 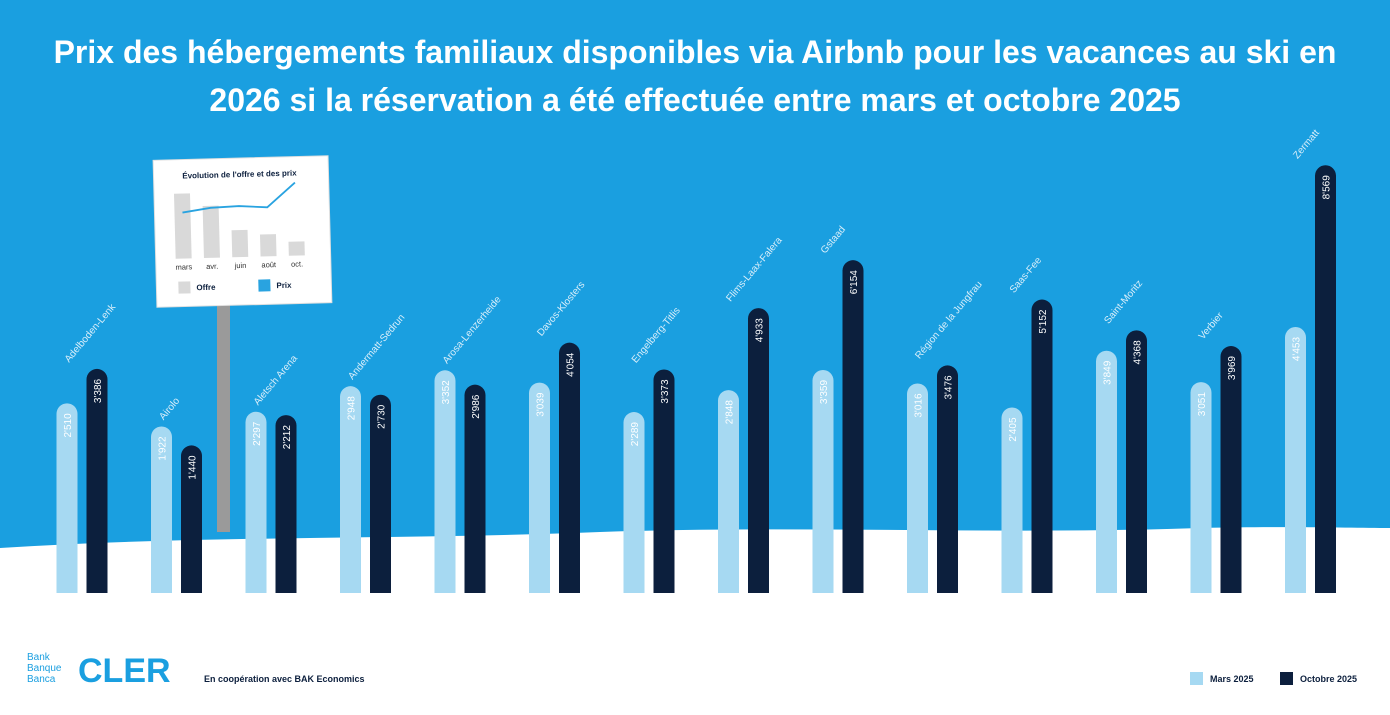 What do you see at coordinates (206, 288) in the screenshot?
I see `inset-legend-label: Offre` at bounding box center [206, 288].